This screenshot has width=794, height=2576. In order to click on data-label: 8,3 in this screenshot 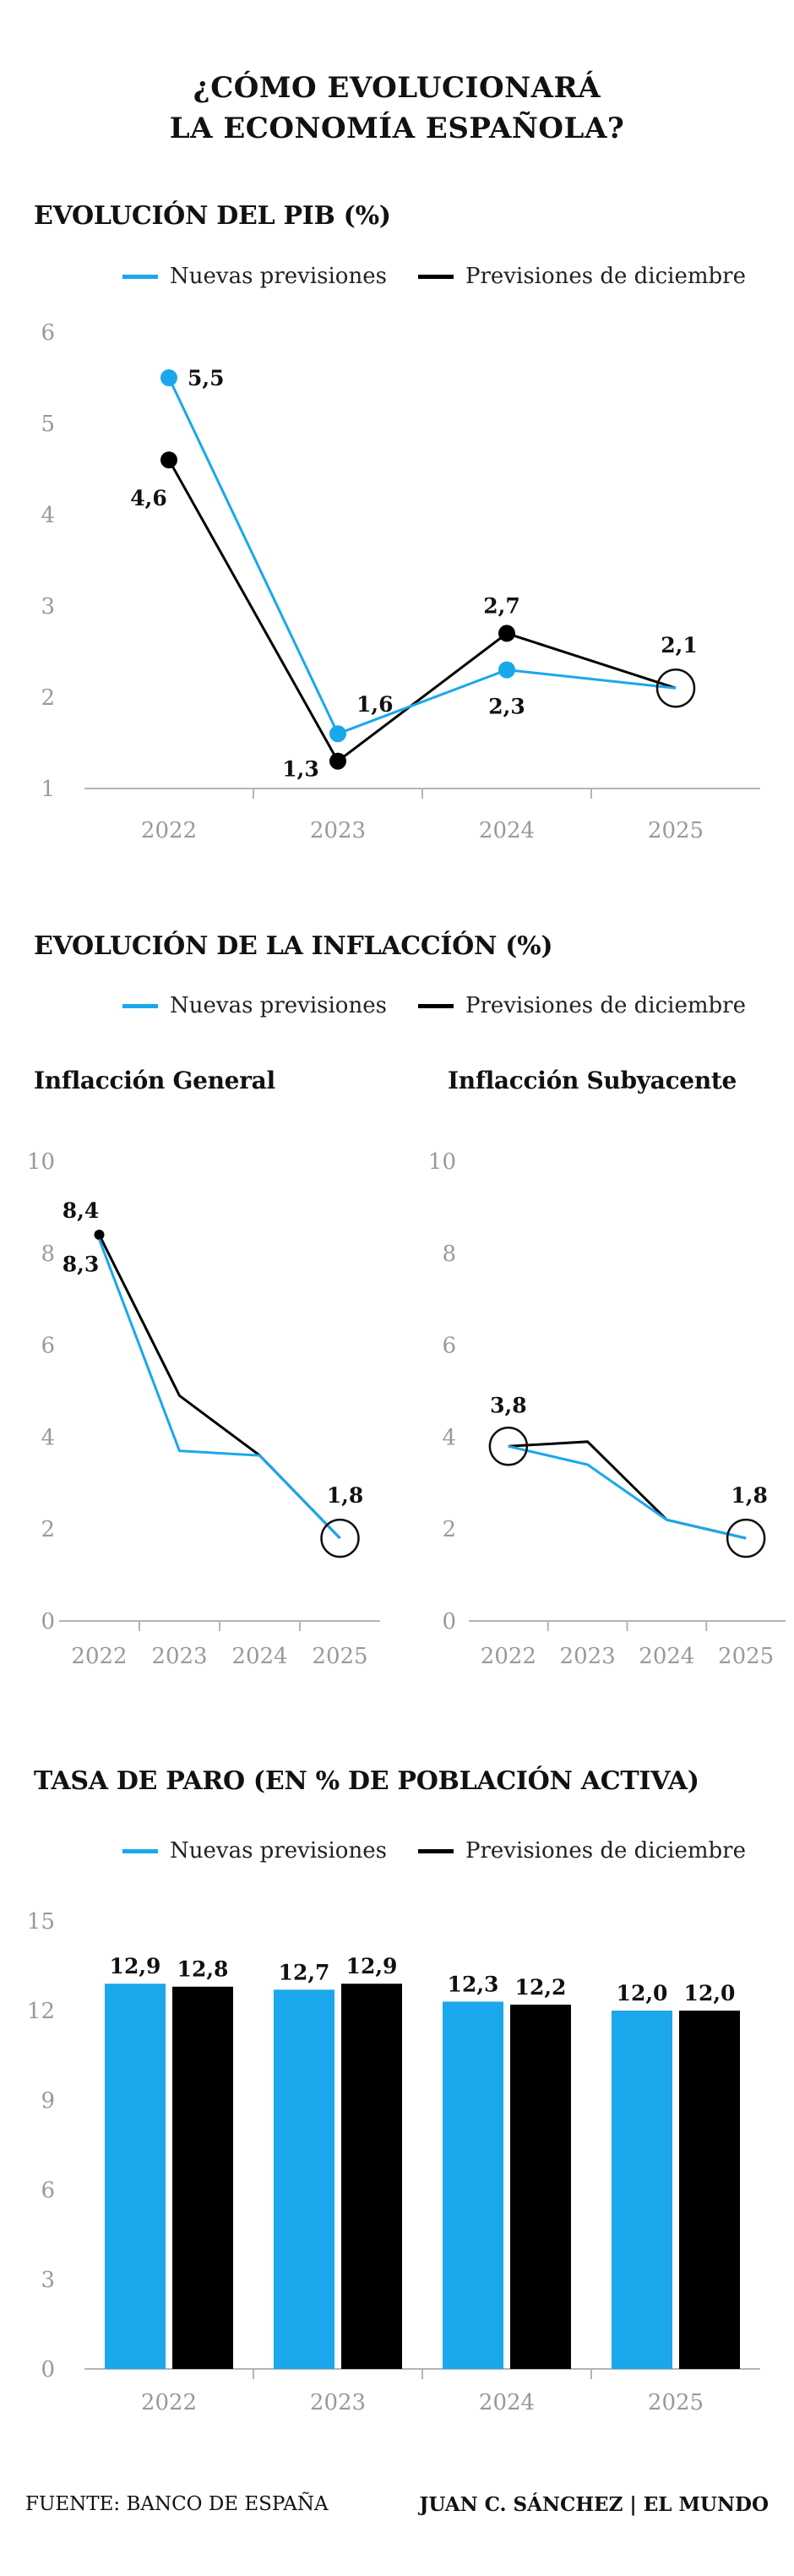, I will do `click(81, 1264)`.